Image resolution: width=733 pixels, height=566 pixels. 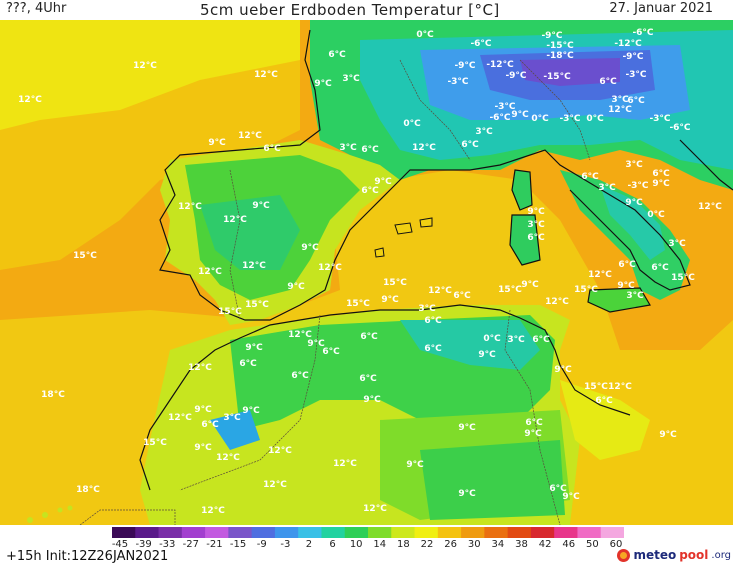 I want to click on init-time-label: +15h Init:12Z26JAN2021, so click(x=87, y=556).